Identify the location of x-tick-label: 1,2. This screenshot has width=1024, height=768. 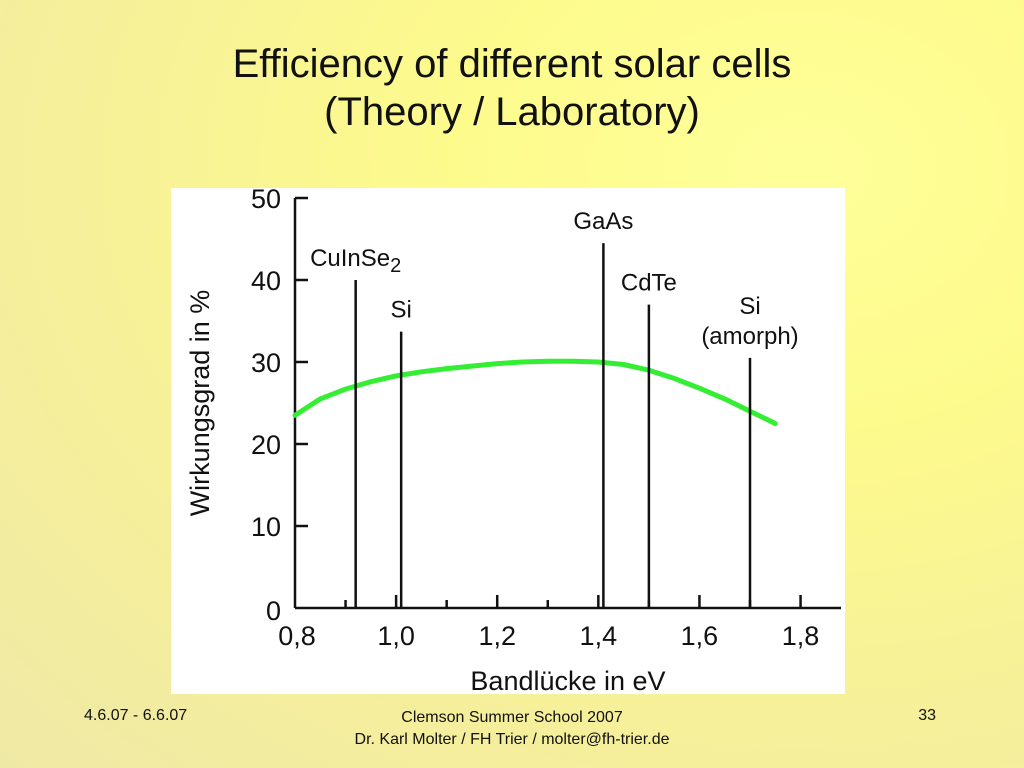
(497, 636).